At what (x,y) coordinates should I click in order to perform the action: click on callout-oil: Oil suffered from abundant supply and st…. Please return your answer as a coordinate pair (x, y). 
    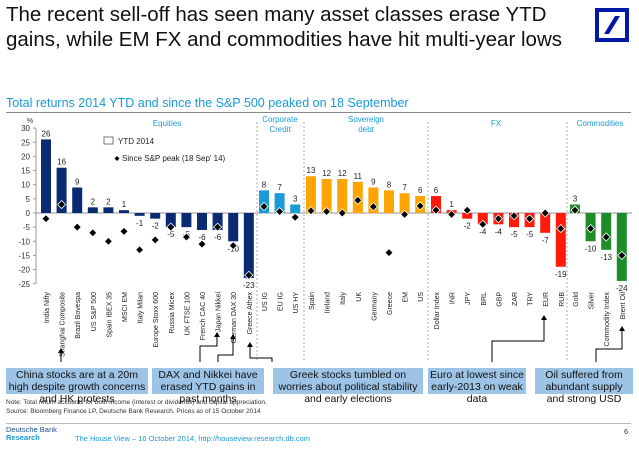
    Looking at the image, I should click on (584, 386).